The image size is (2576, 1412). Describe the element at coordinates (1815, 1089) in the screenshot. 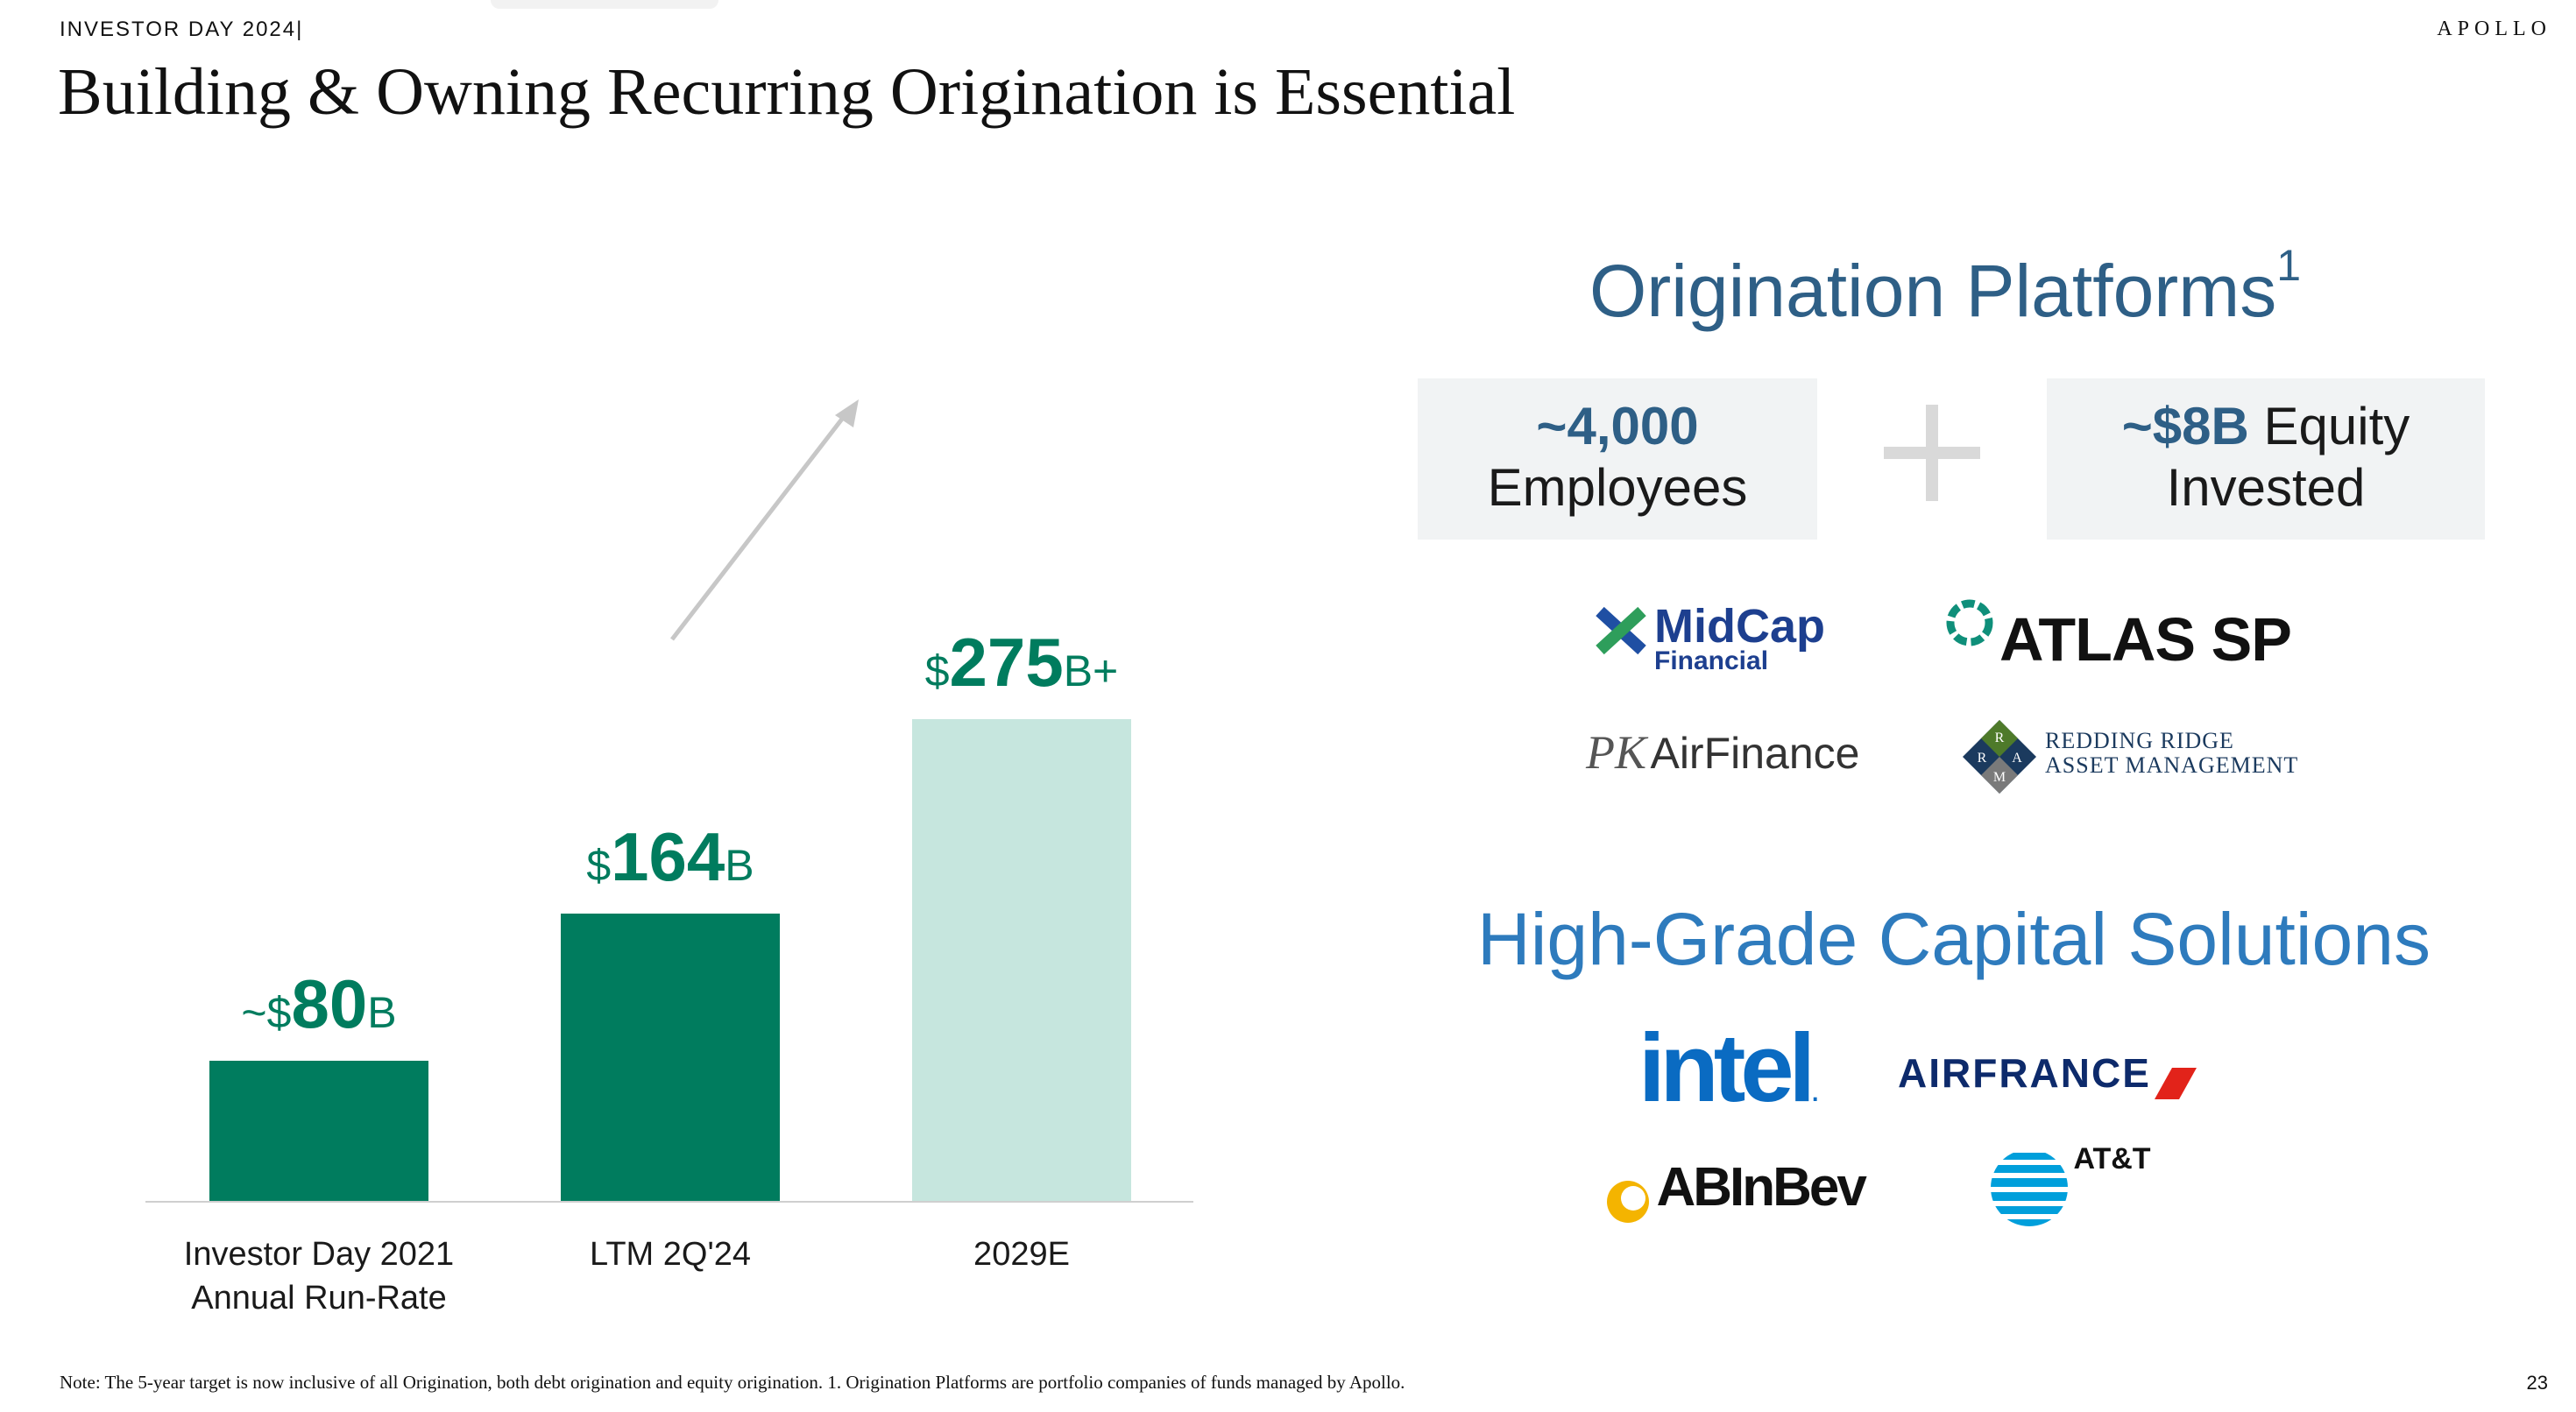

I see `intel-registered: .` at that location.